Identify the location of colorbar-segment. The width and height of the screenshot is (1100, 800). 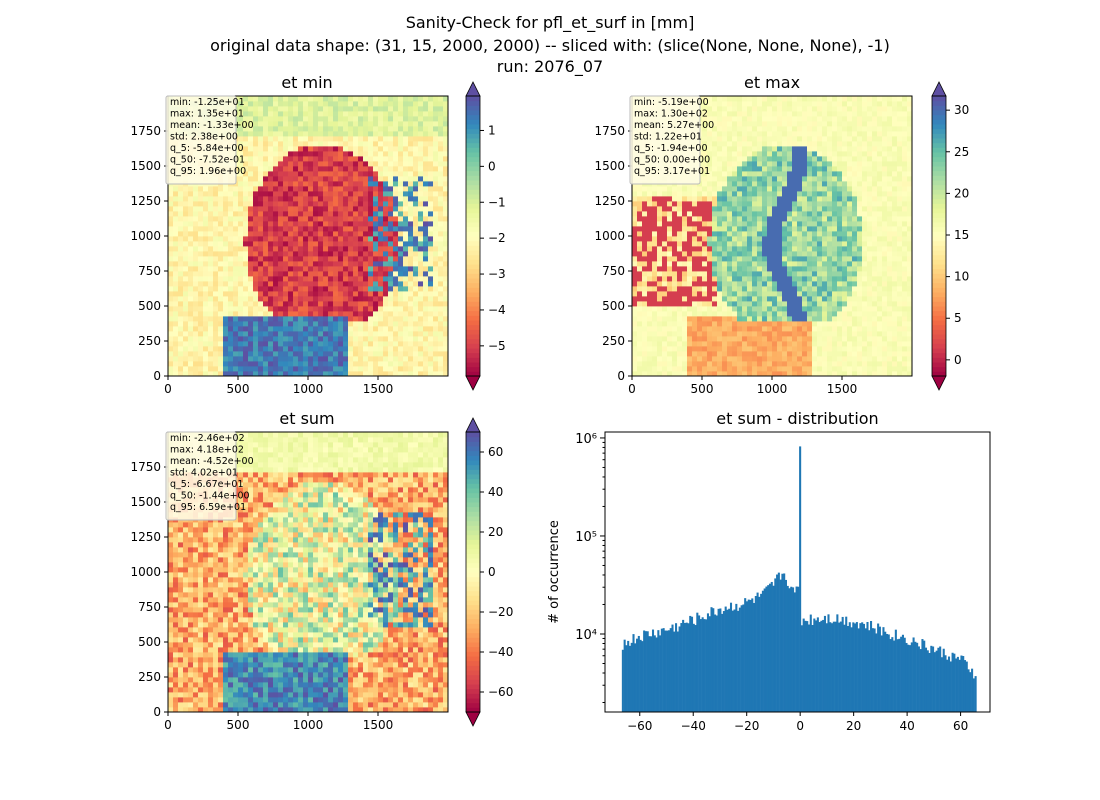
(473, 369).